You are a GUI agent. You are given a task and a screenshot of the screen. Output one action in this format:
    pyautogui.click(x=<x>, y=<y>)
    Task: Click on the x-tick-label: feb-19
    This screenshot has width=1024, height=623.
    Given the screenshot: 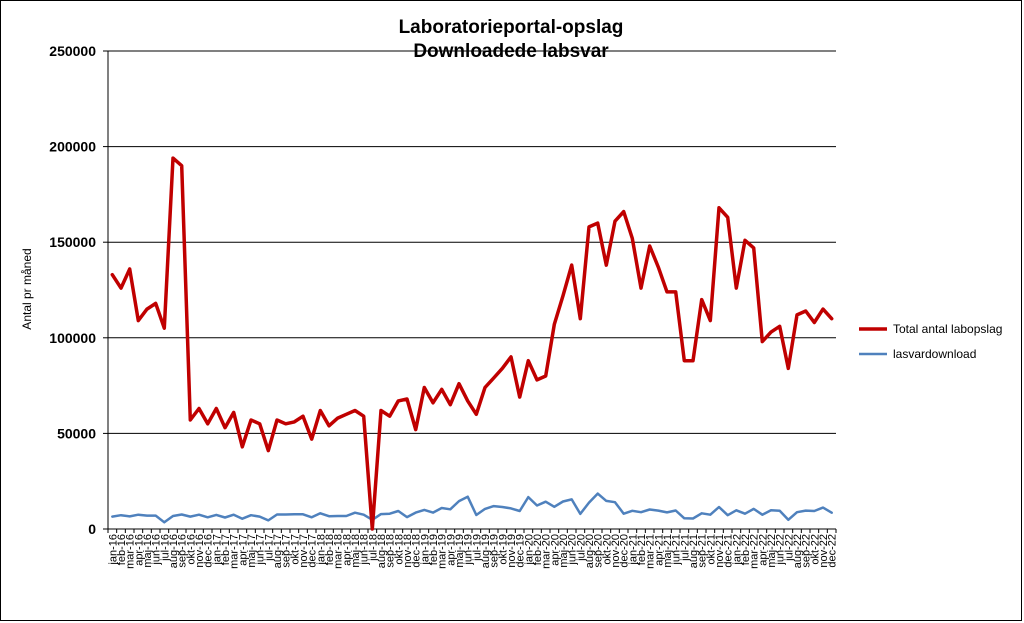 What is the action you would take?
    pyautogui.click(x=434, y=549)
    